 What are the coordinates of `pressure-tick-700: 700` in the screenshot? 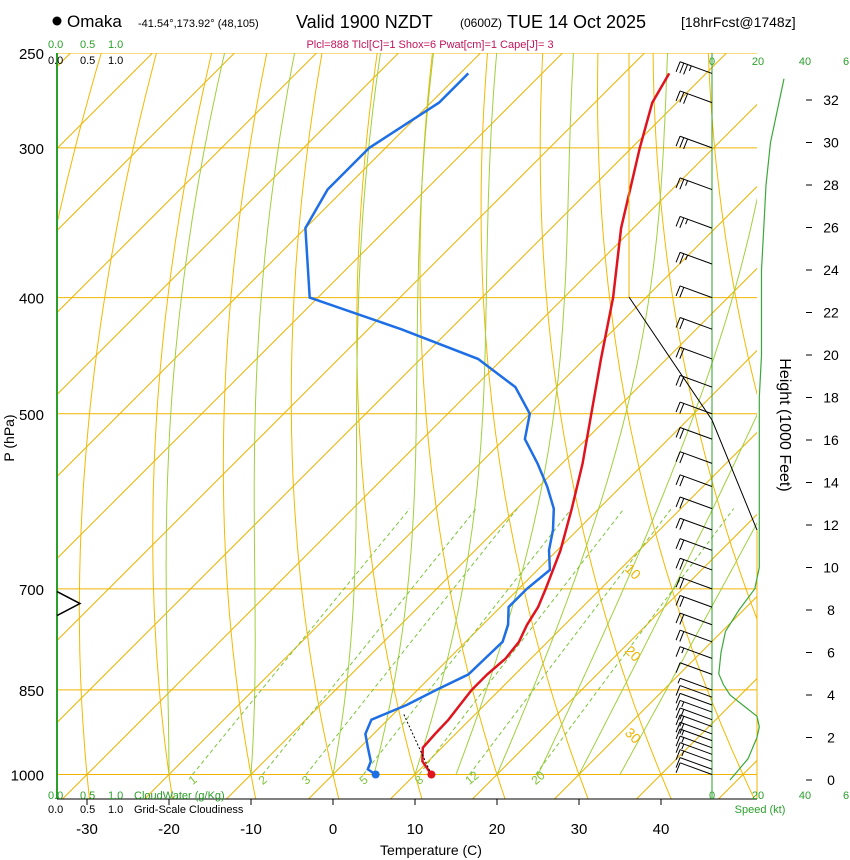 It's located at (31, 590).